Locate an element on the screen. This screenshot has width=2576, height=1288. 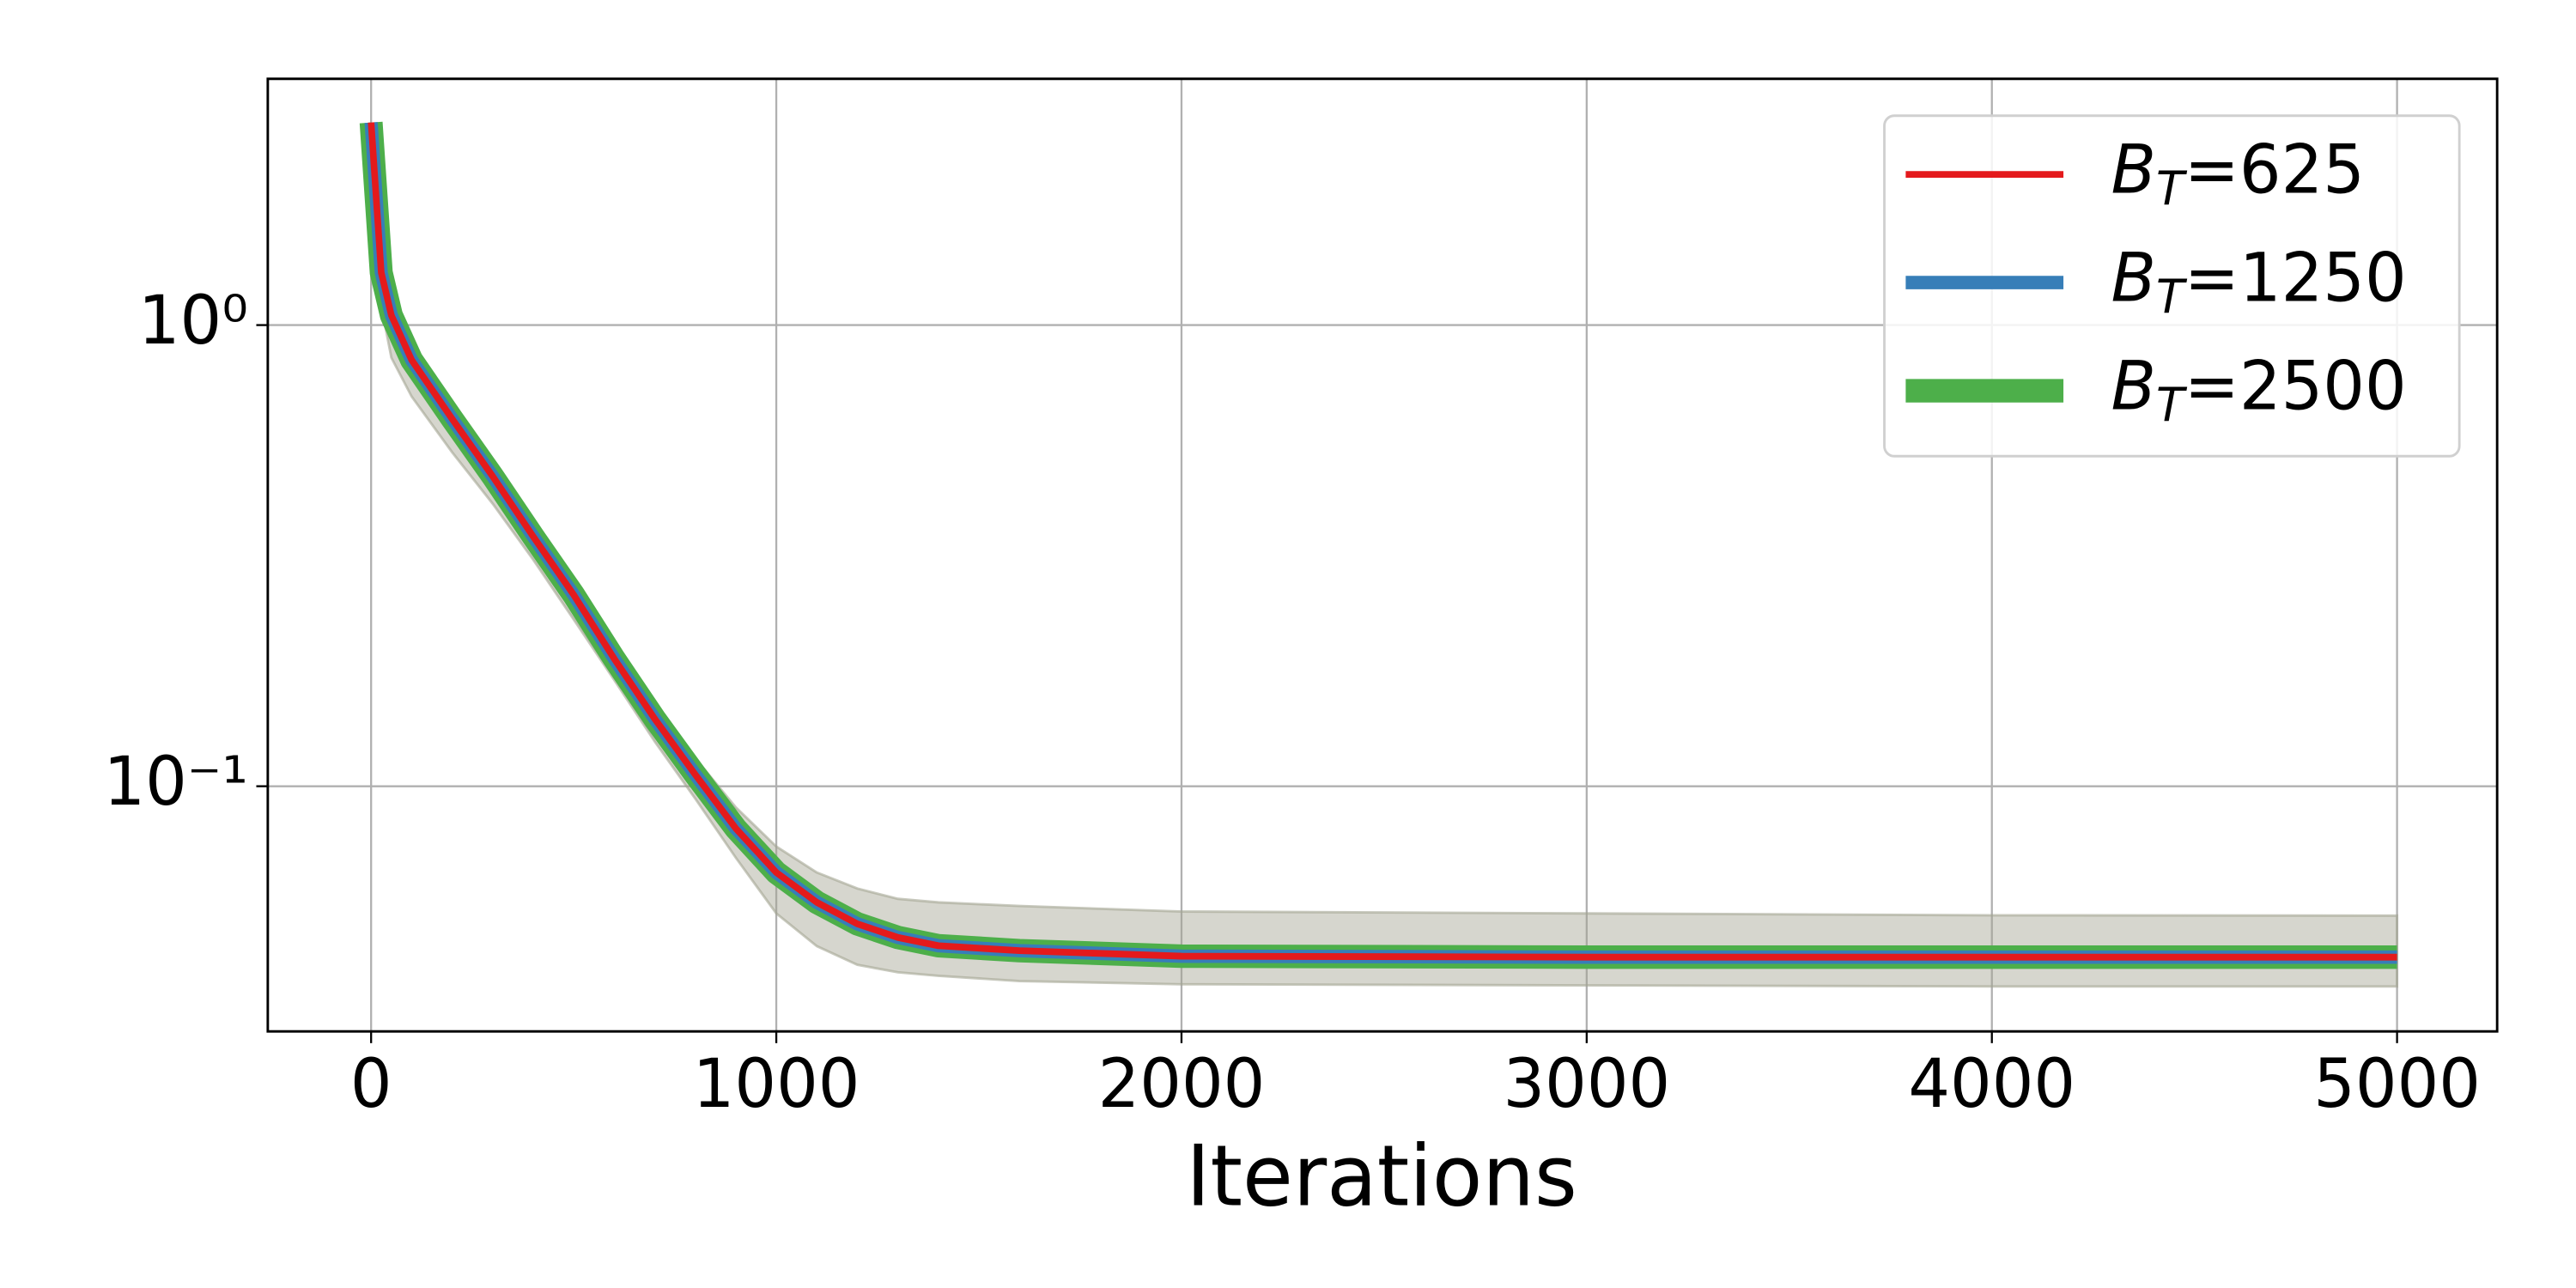
legend-box is located at coordinates (2172, 286).